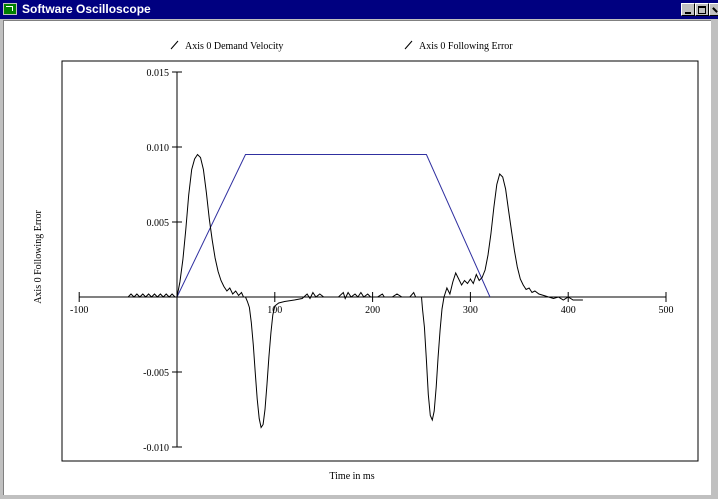  Describe the element at coordinates (359, 9) in the screenshot. I see `title-bar: Software Oscilloscope` at that location.